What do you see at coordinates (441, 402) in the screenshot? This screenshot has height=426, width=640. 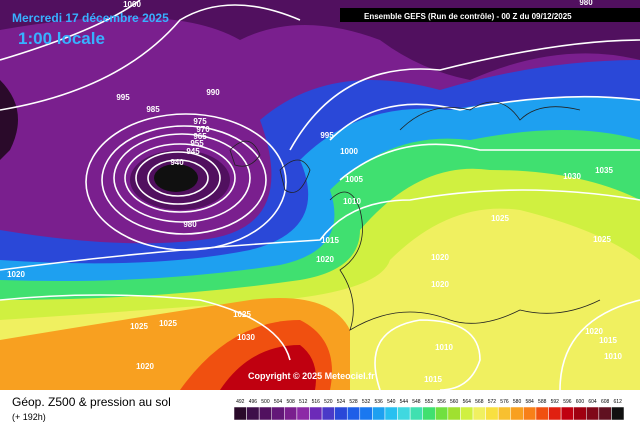 I see `scale-label: 556` at bounding box center [441, 402].